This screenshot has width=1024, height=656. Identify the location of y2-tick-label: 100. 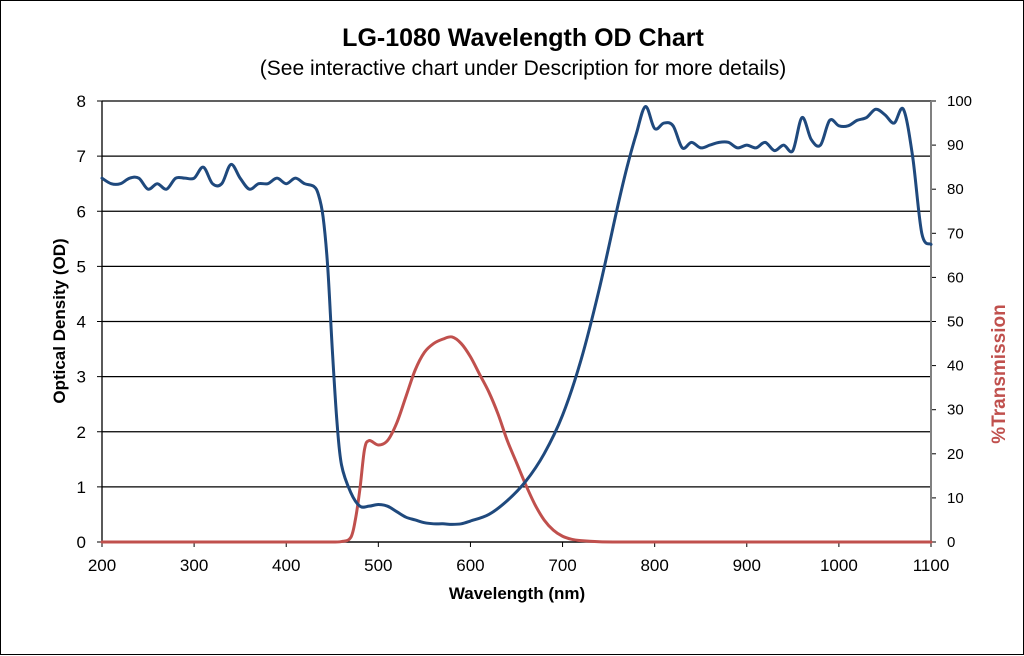
(959, 101).